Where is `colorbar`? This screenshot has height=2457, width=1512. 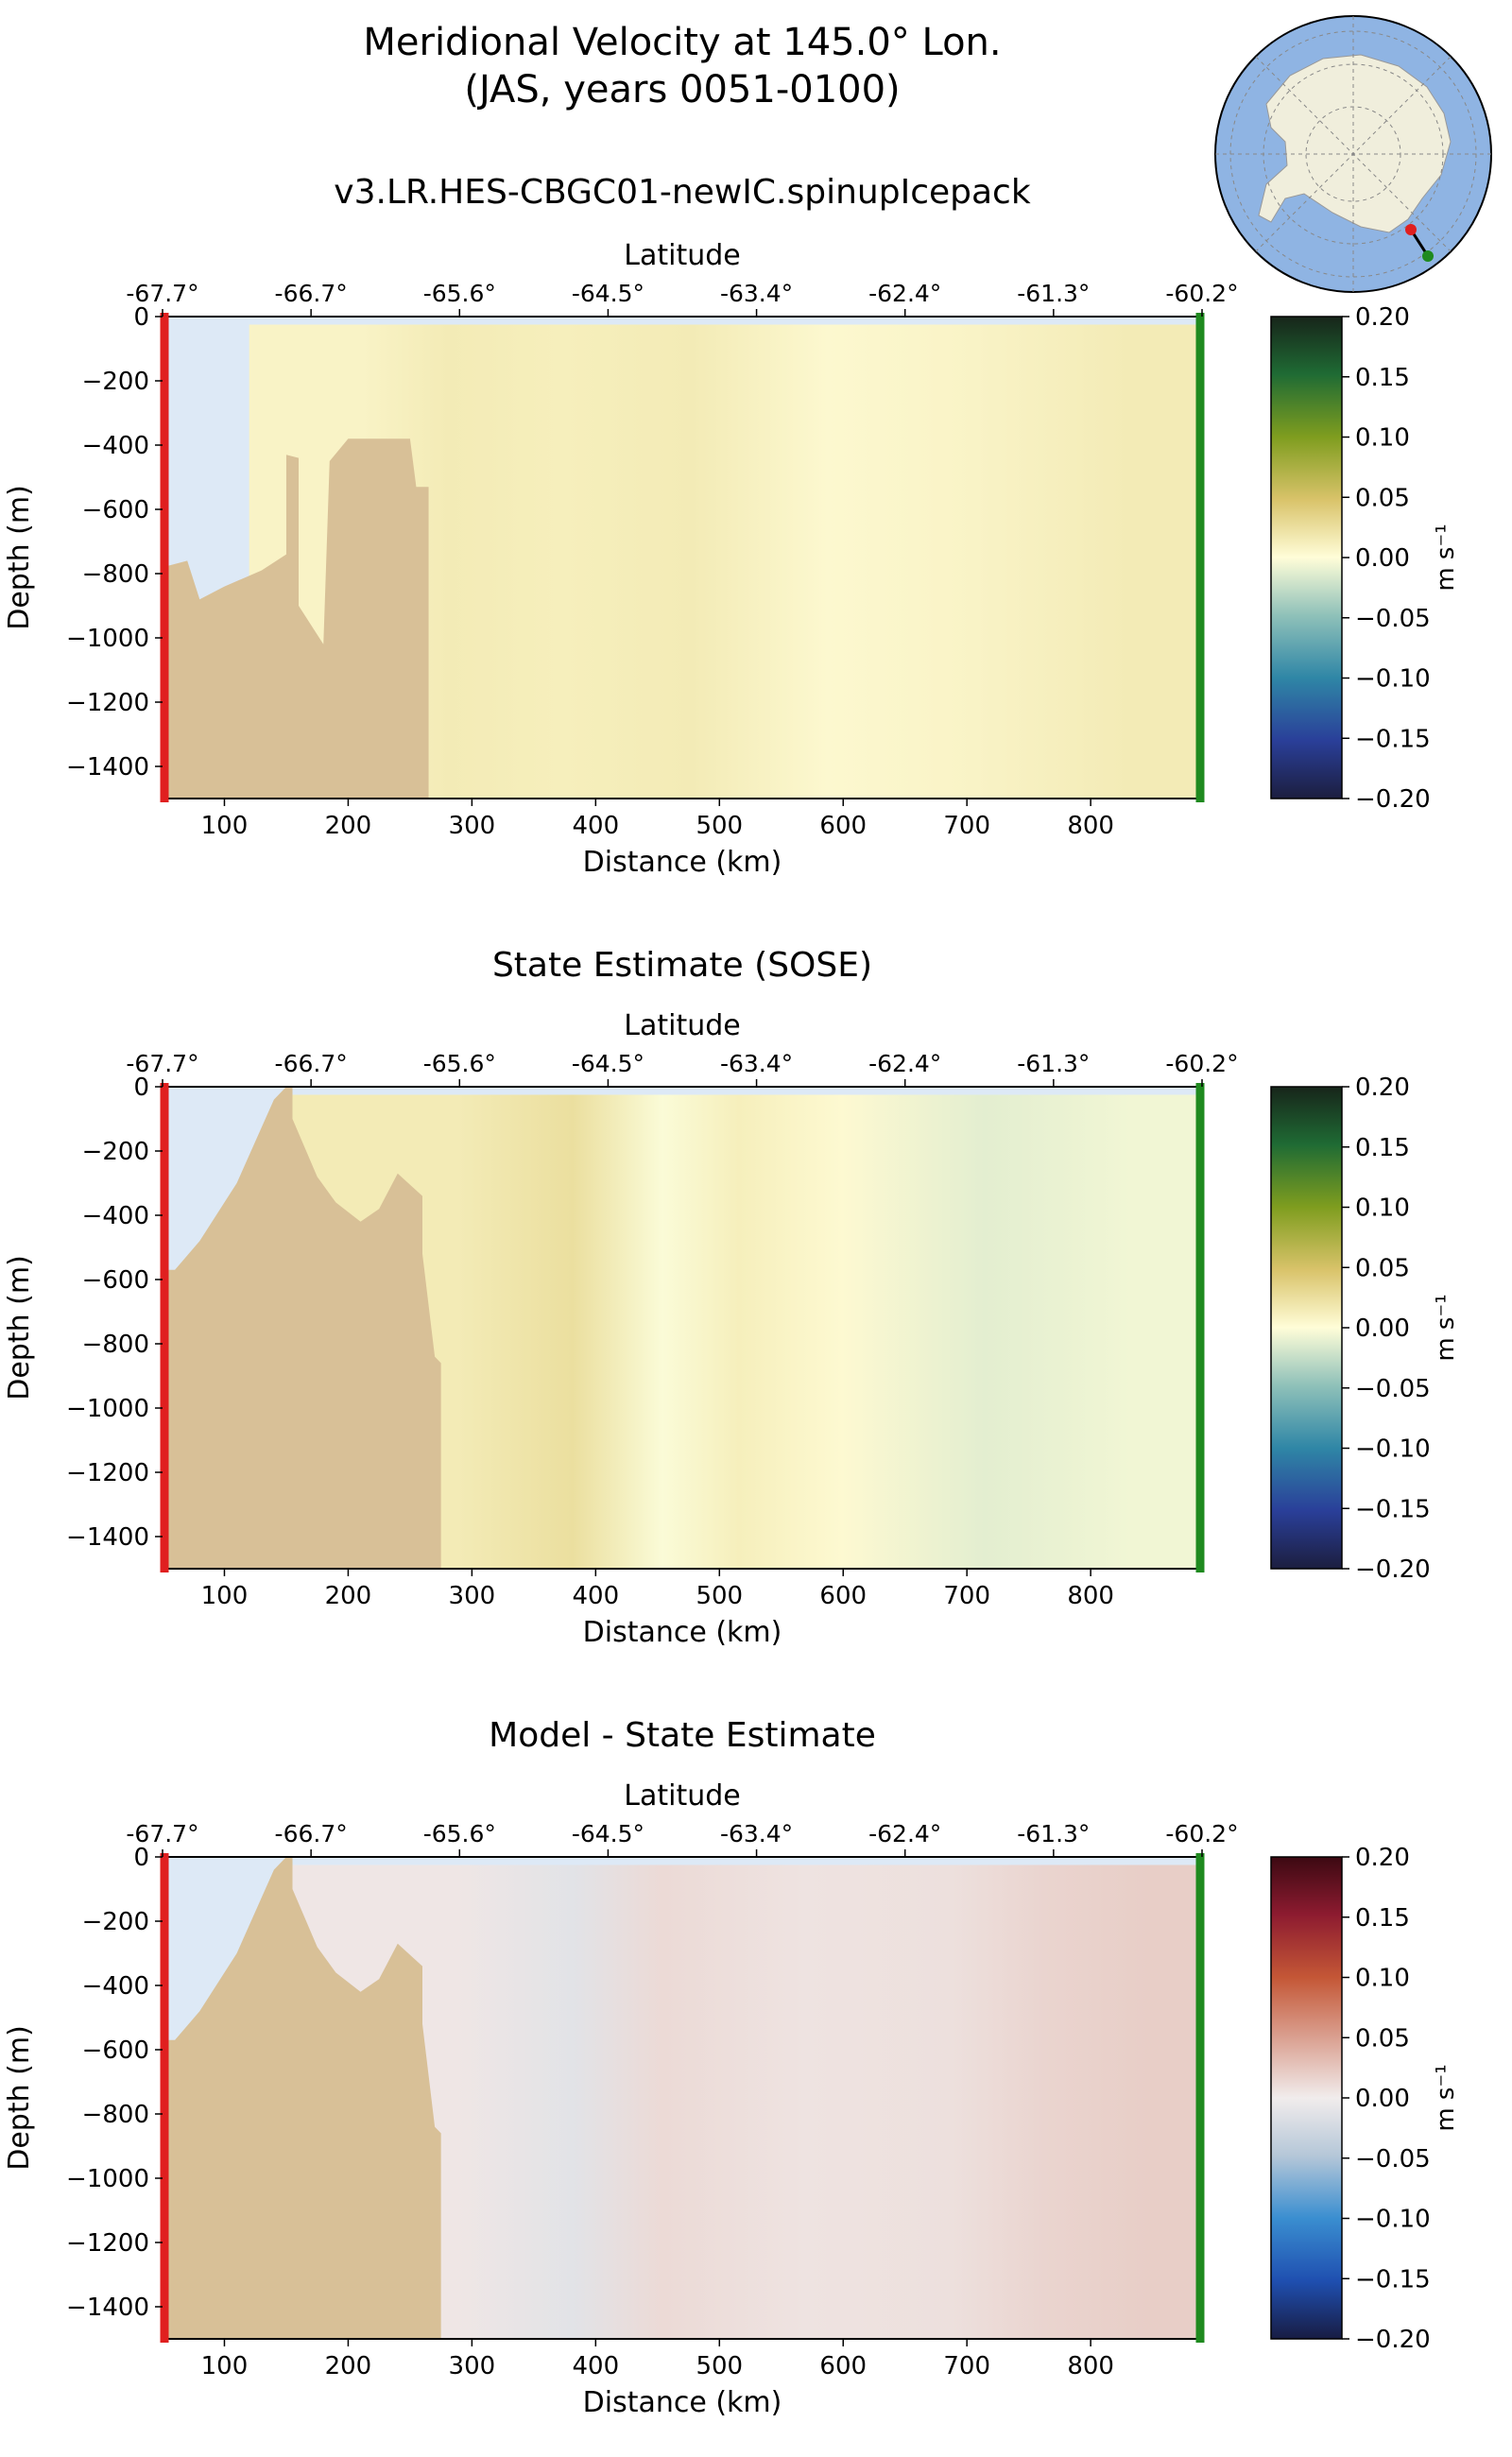 colorbar is located at coordinates (1306, 2098).